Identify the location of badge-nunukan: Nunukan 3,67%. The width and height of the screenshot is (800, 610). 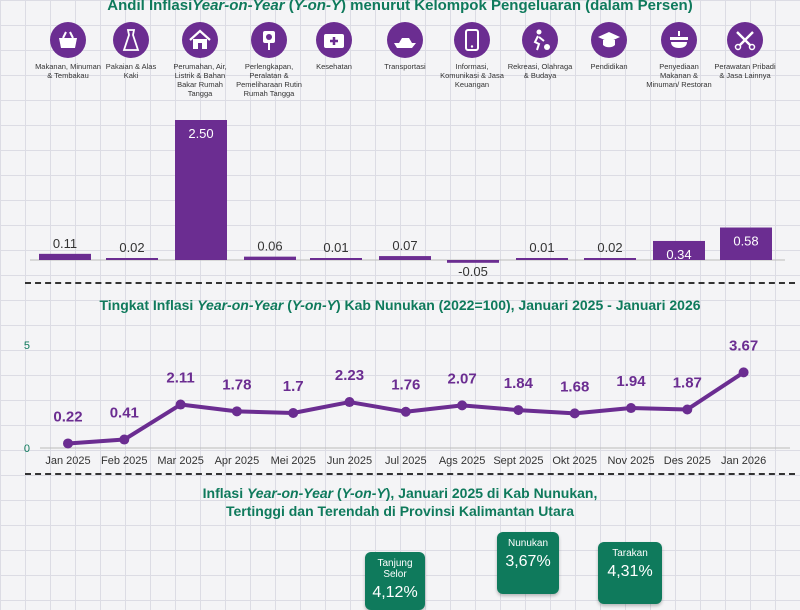
(528, 563).